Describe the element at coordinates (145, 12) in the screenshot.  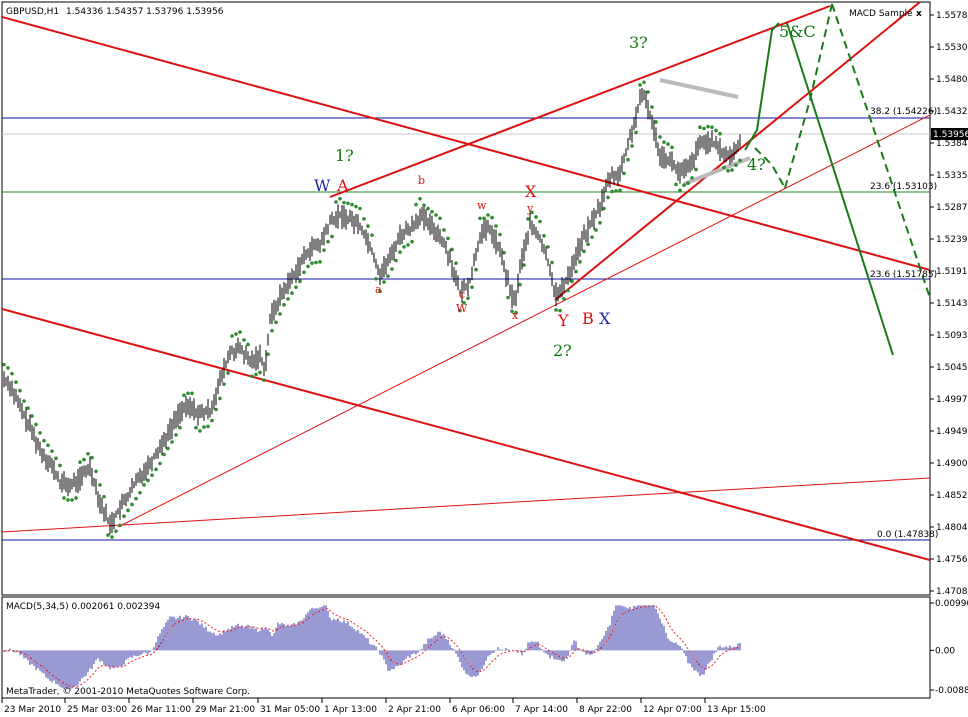
I see `quote-label: 1.54336 1.54357 1.53796 1.53956` at that location.